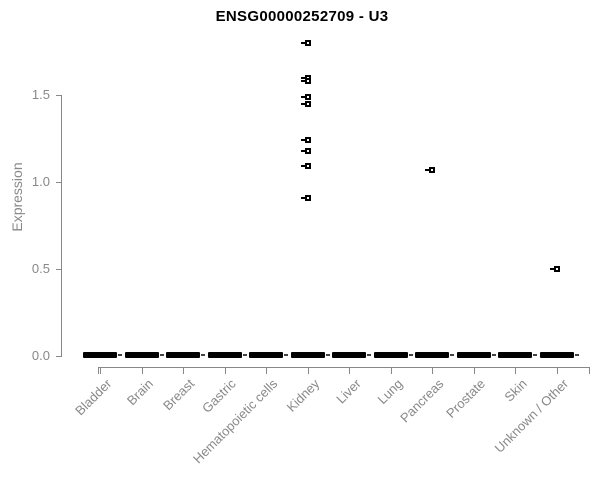  What do you see at coordinates (344, 367) in the screenshot?
I see `x-axis-line` at bounding box center [344, 367].